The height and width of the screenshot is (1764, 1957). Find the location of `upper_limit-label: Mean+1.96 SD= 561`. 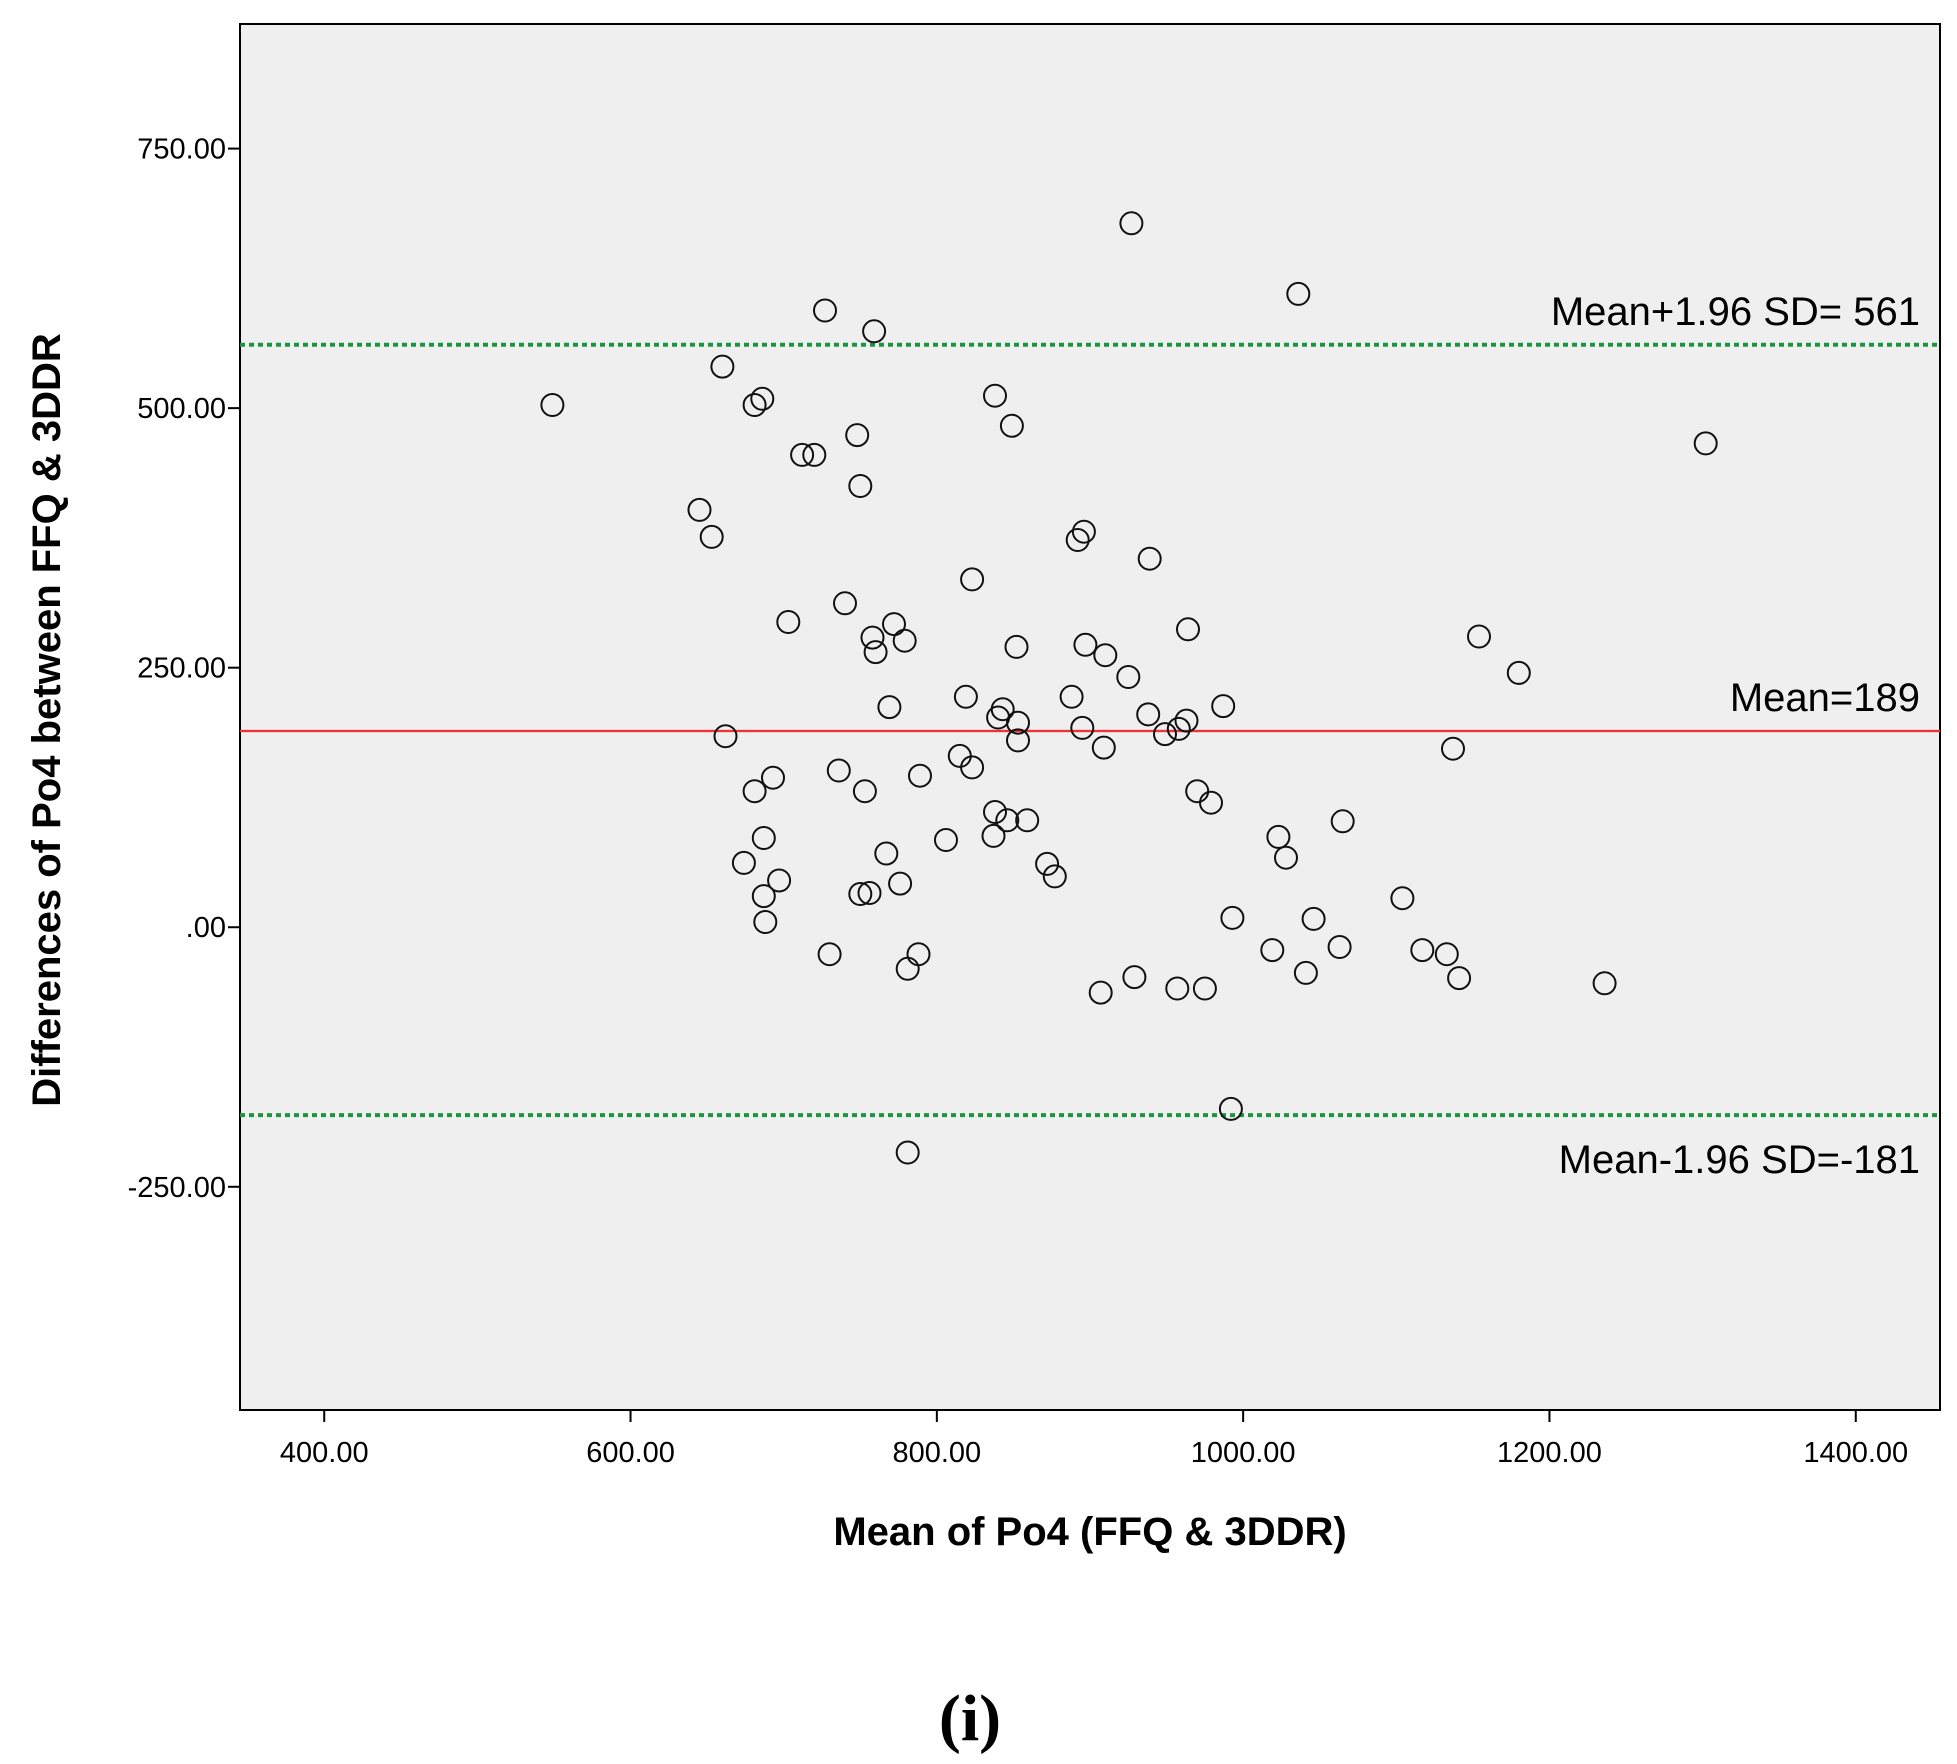

upper_limit-label: Mean+1.96 SD= 561 is located at coordinates (1735, 312).